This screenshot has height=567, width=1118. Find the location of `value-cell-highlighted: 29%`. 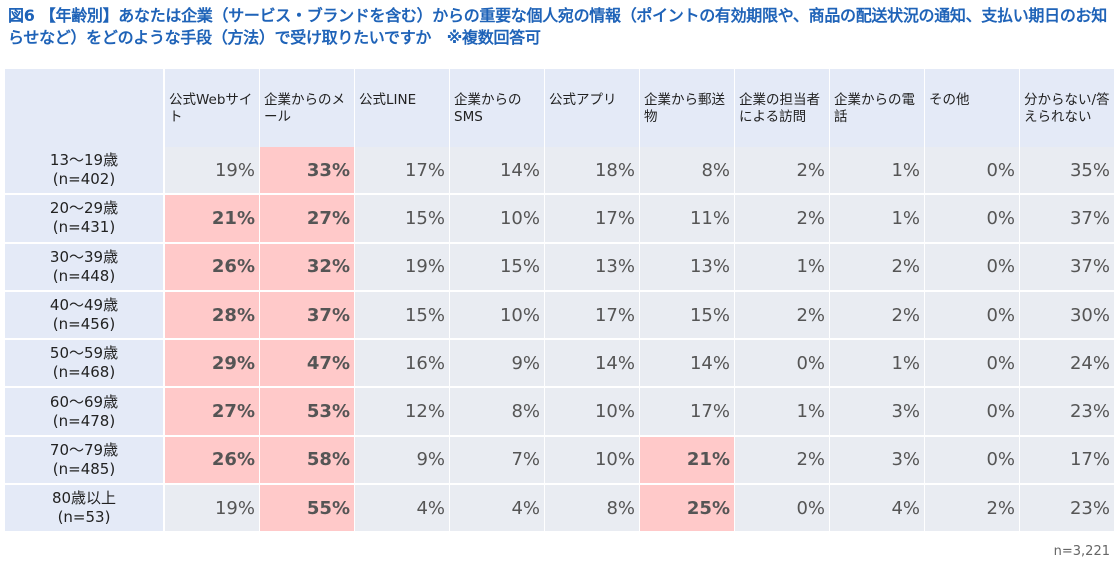

value-cell-highlighted: 29% is located at coordinates (212, 364).